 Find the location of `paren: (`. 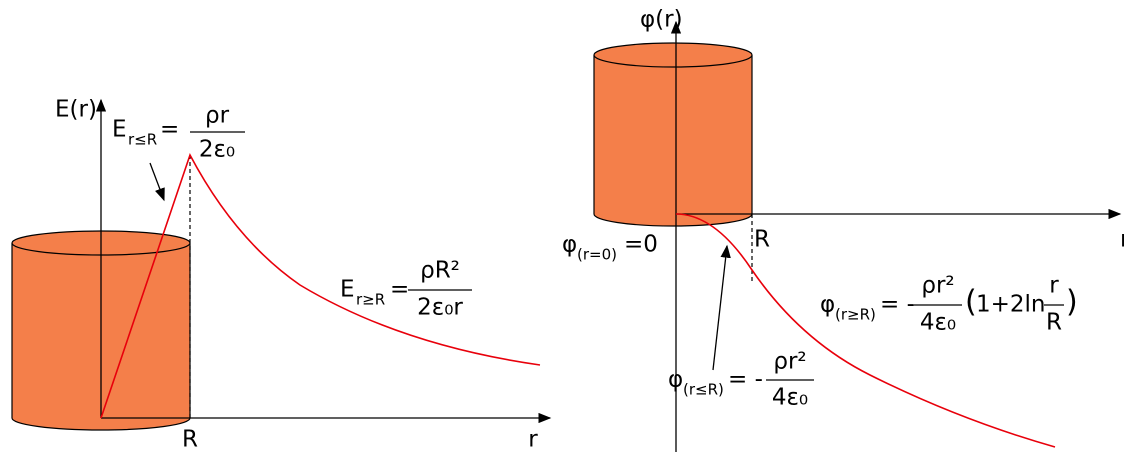

paren: ( is located at coordinates (971, 302).